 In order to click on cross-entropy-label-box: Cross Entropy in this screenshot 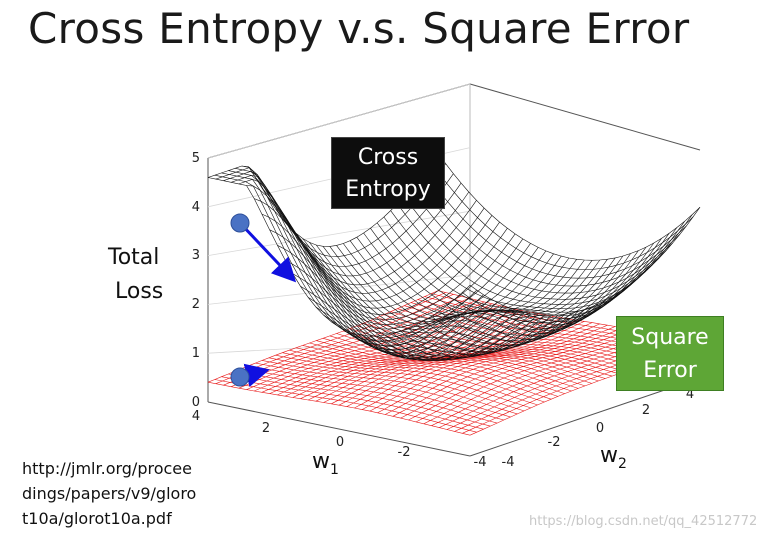, I will do `click(388, 173)`.